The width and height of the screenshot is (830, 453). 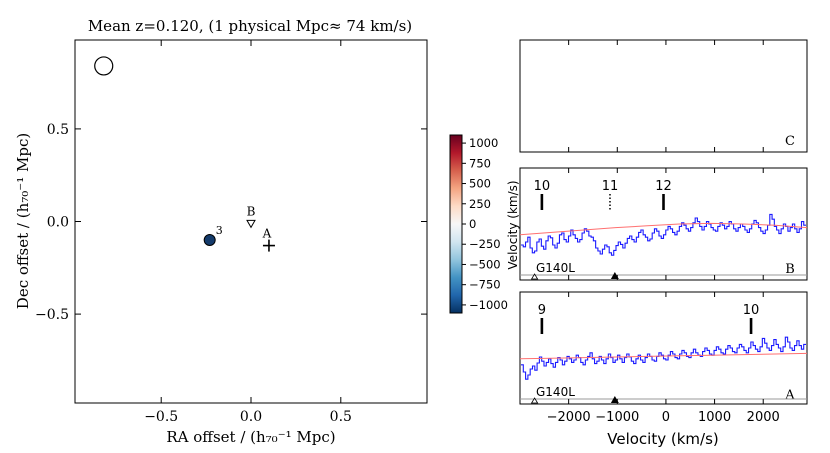 What do you see at coordinates (456, 224) in the screenshot?
I see `colorbar-gradient` at bounding box center [456, 224].